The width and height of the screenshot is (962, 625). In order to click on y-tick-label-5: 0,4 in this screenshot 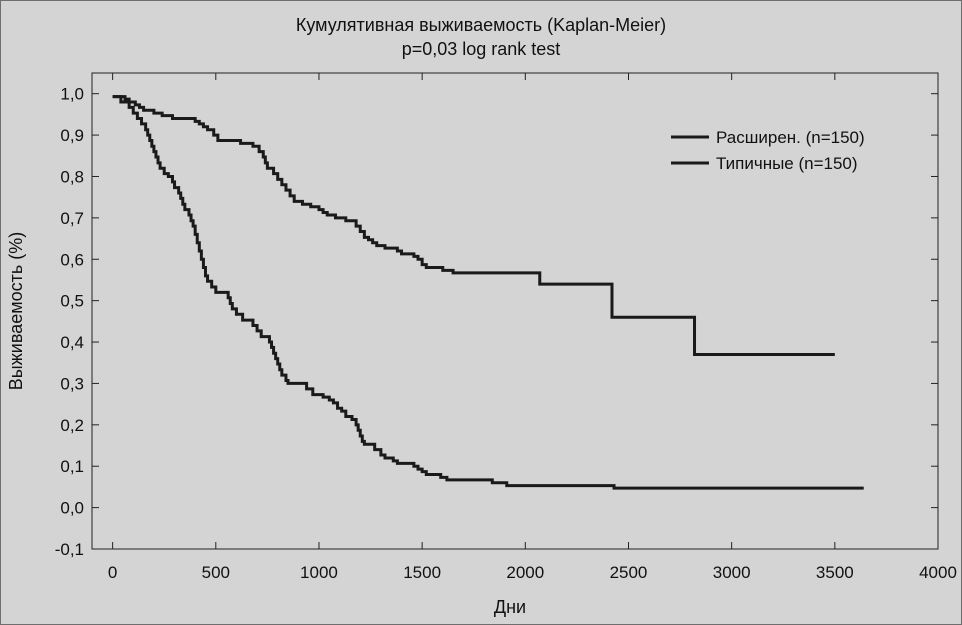, I will do `click(72, 342)`.